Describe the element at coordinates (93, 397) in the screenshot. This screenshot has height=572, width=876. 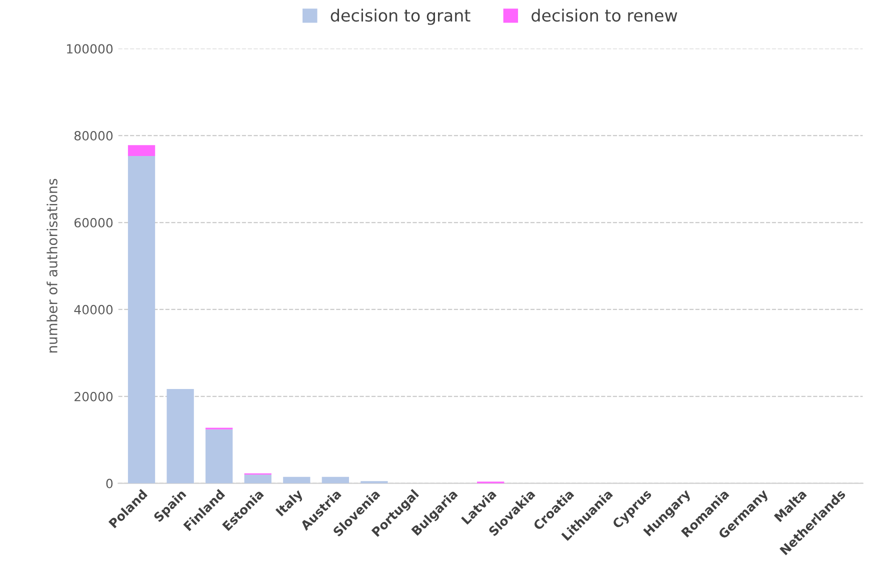
I see `y-tick-label: 20000` at that location.